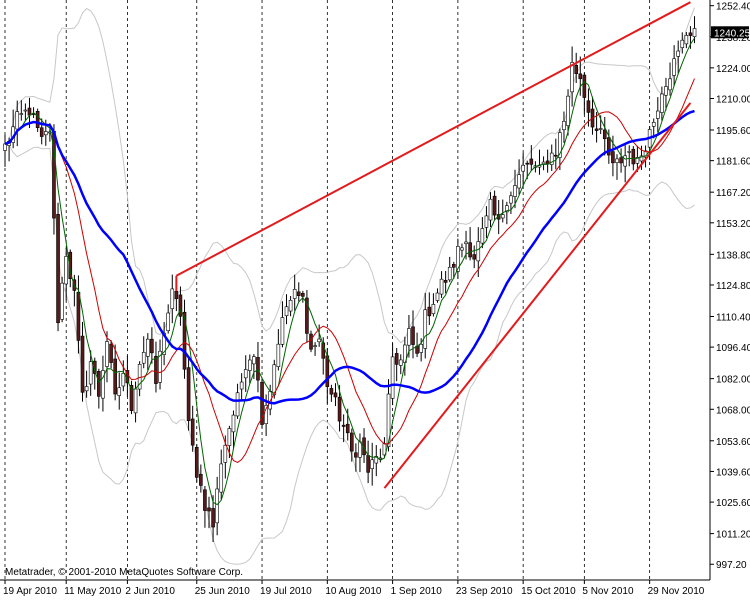  What do you see at coordinates (733, 442) in the screenshot?
I see `price-tick-label: 1053.60` at bounding box center [733, 442].